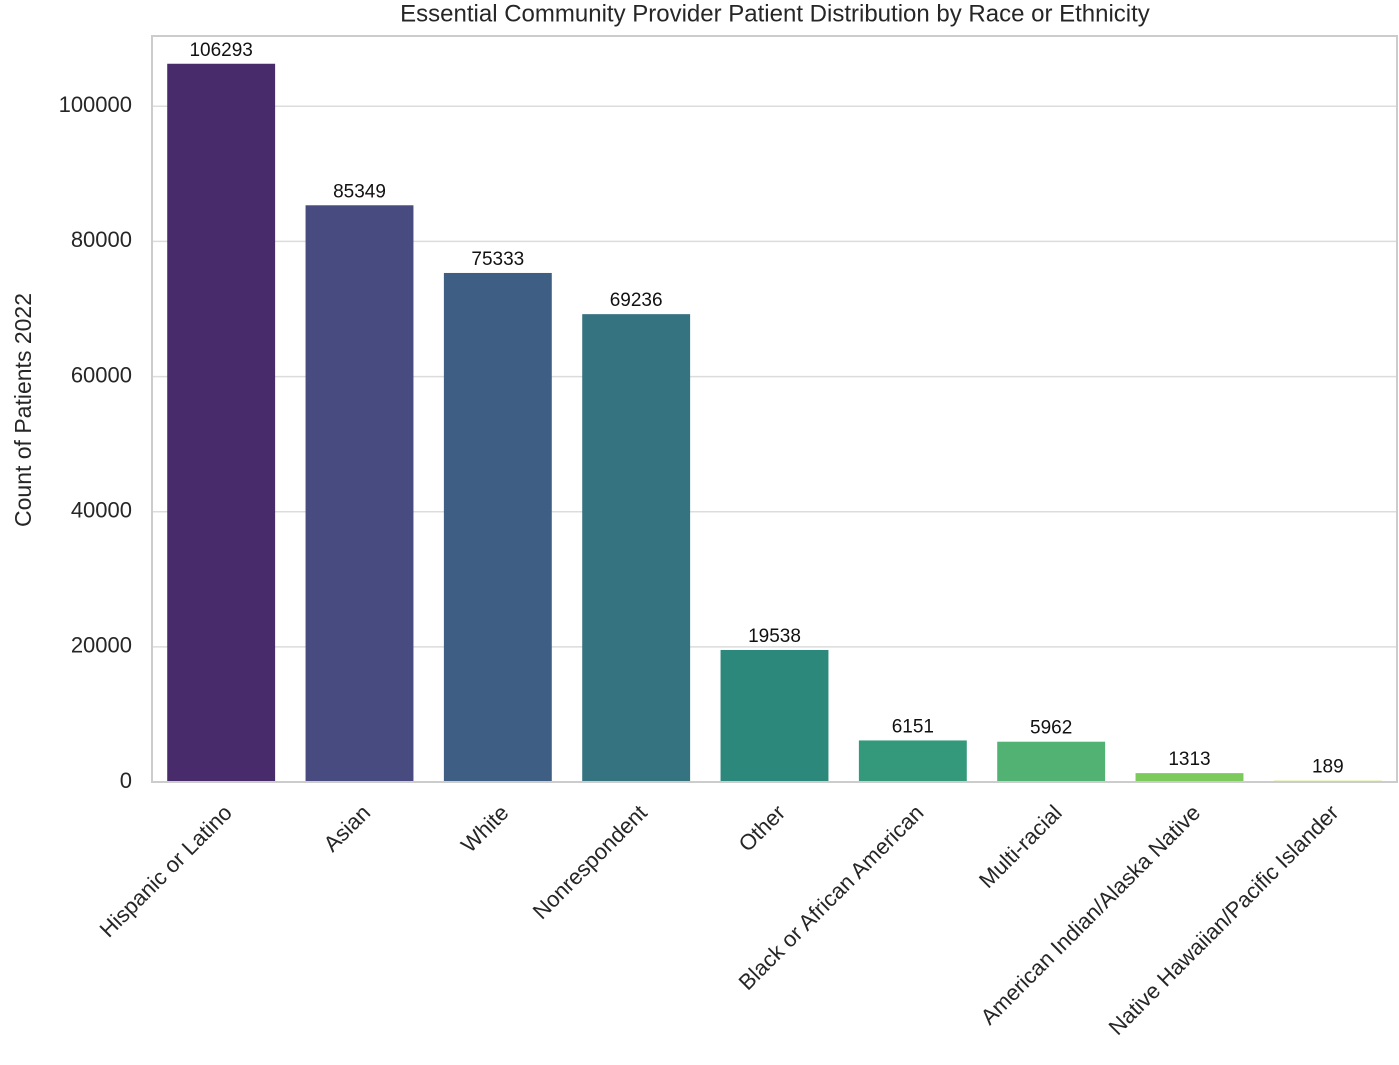 This screenshot has width=1399, height=1065. I want to click on x-tick-label: White, so click(484, 828).